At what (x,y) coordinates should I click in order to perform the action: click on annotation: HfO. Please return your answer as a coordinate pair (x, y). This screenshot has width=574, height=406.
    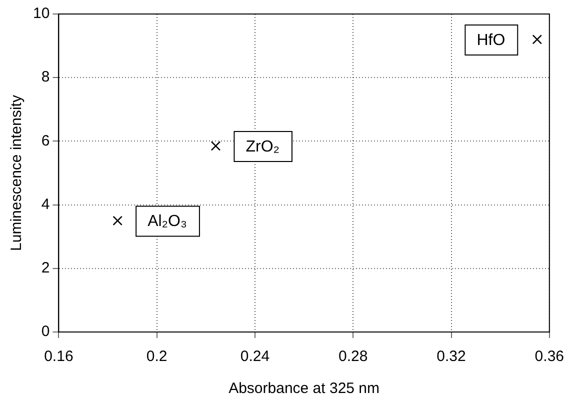
    Looking at the image, I should click on (491, 40).